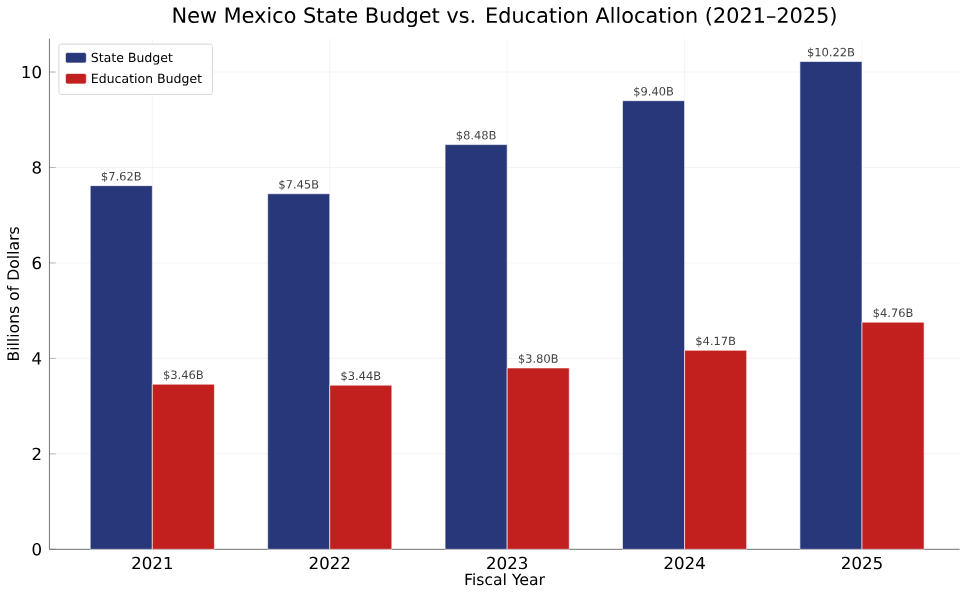 The width and height of the screenshot is (960, 592). Describe the element at coordinates (36, 453) in the screenshot. I see `y-tick-label: 2` at that location.